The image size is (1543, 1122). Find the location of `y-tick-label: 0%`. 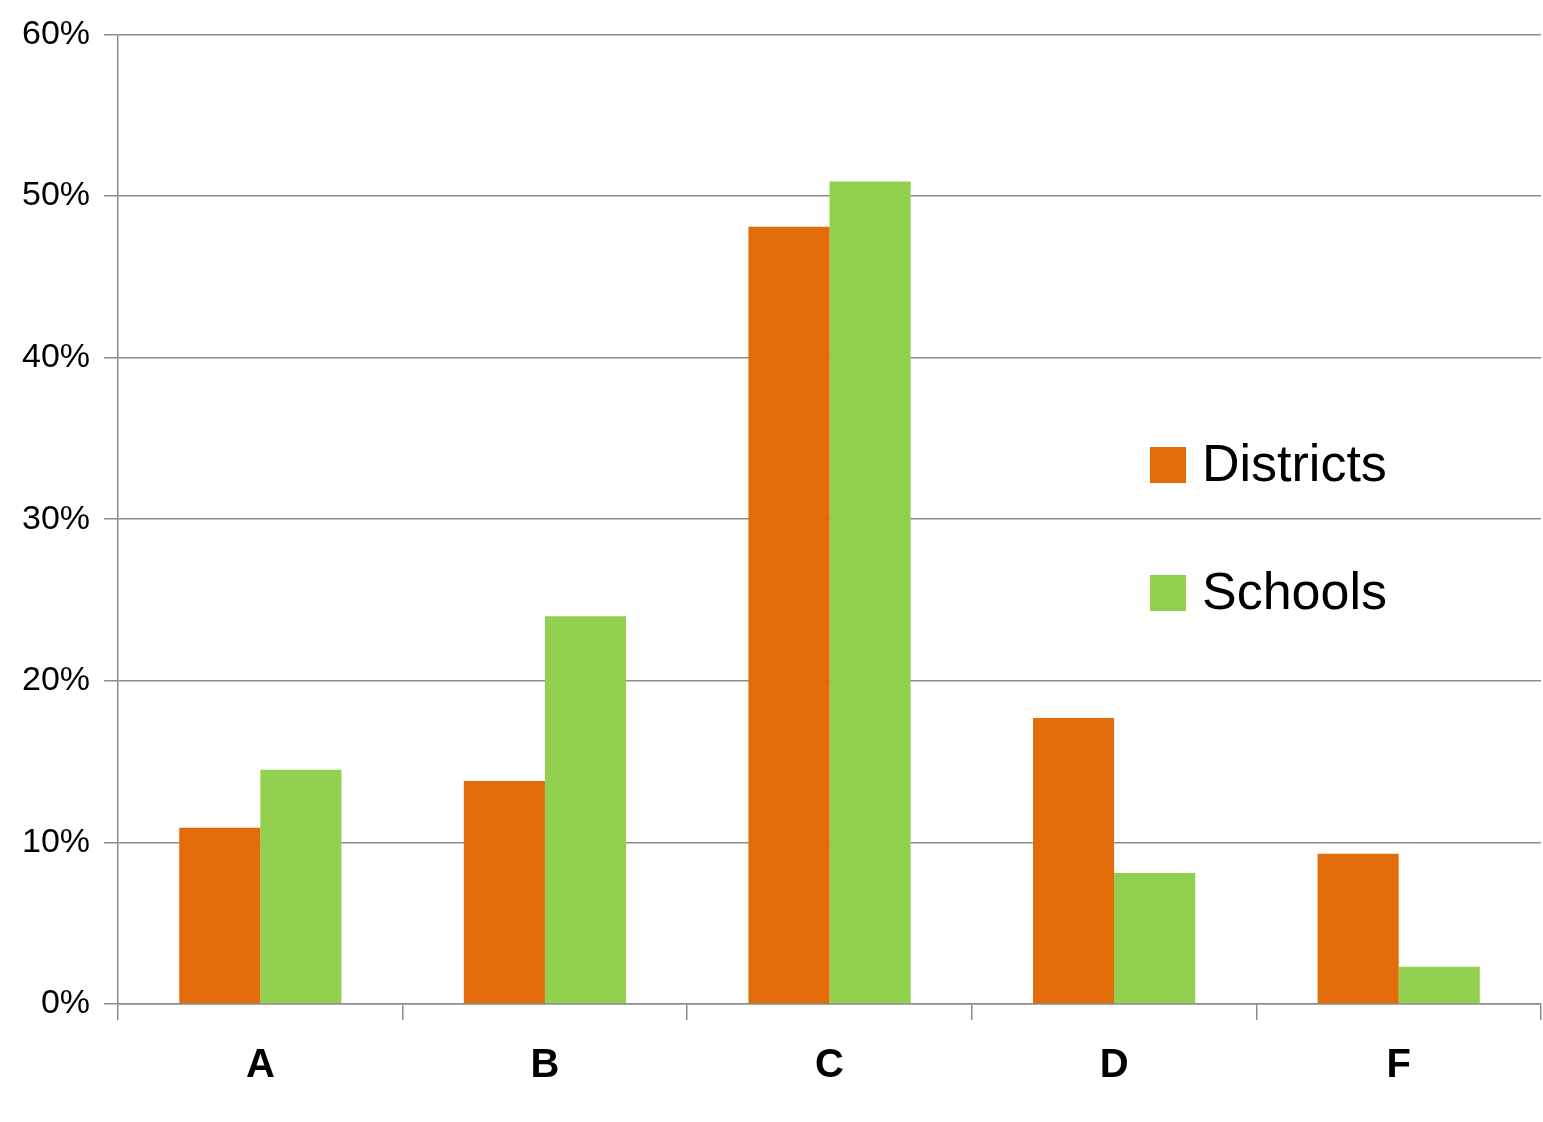

y-tick-label: 0% is located at coordinates (65, 1001).